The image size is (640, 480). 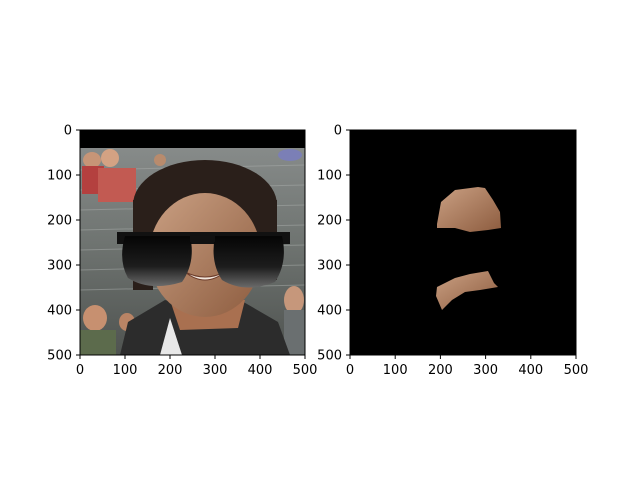 What do you see at coordinates (203, 260) in the screenshot?
I see `sunglasses` at bounding box center [203, 260].